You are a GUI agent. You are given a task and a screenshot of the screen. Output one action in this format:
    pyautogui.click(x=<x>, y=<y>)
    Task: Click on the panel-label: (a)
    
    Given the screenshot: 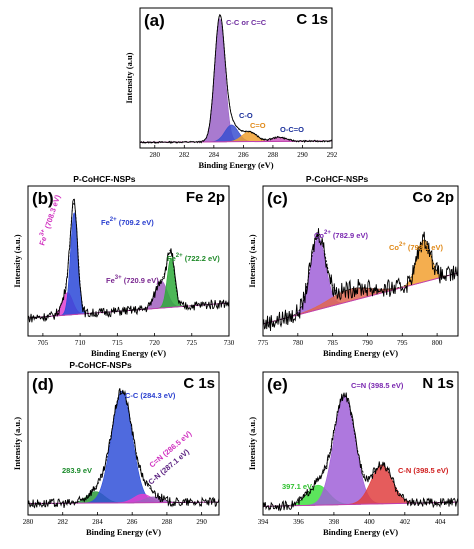 What is the action you would take?
    pyautogui.click(x=154, y=20)
    